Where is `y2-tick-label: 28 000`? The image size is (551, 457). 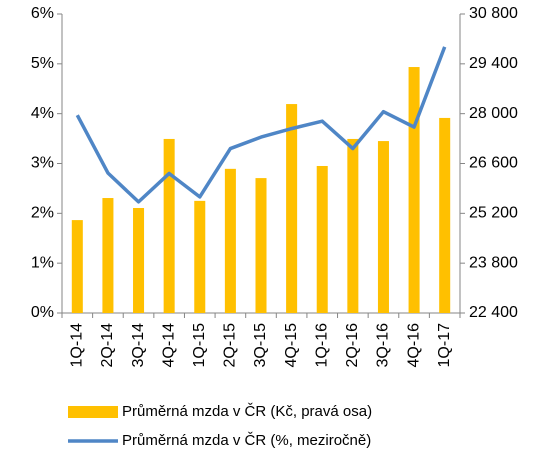
y2-tick-label: 28 000 is located at coordinates (493, 113).